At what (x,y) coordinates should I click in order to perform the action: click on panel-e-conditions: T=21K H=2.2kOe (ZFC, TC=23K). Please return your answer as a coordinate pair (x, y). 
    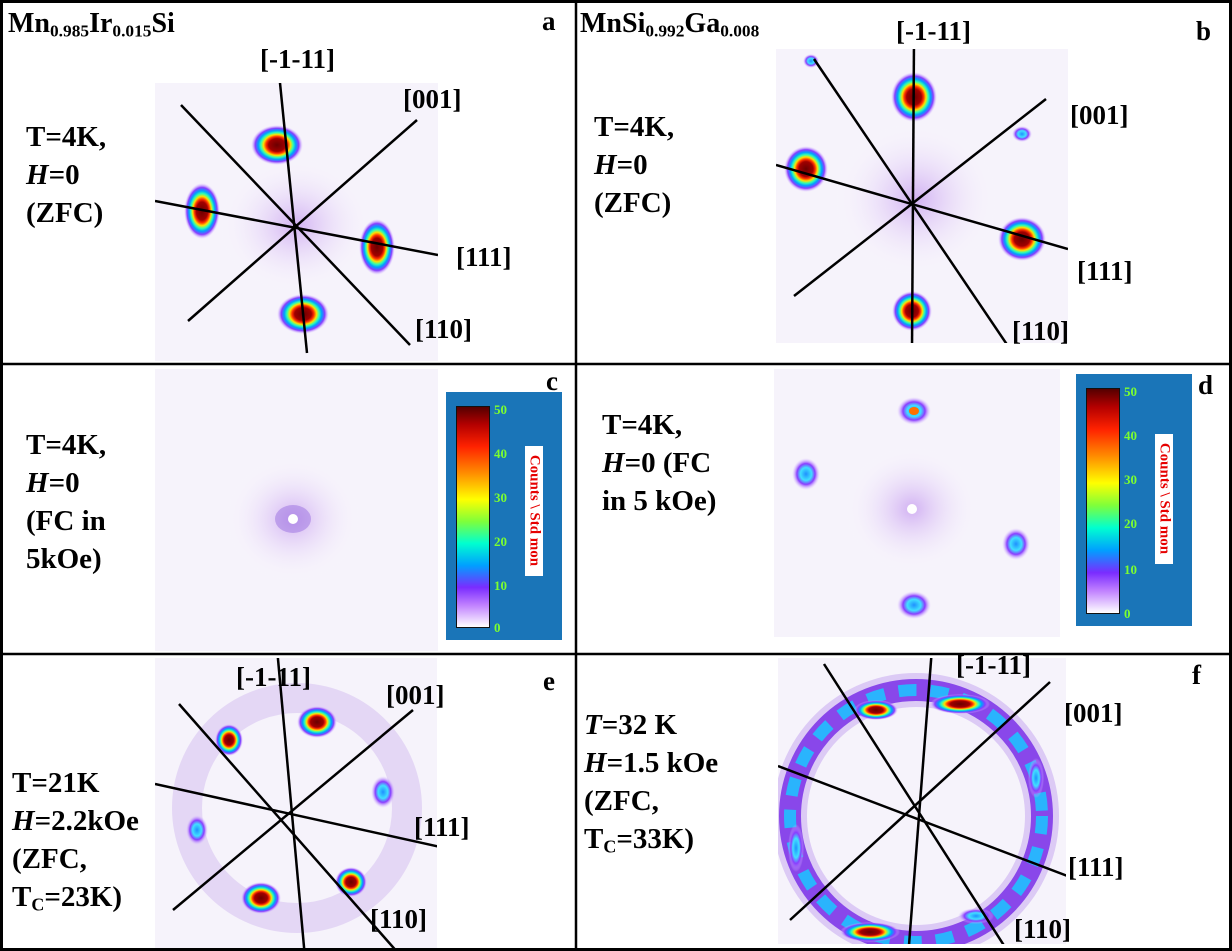
    Looking at the image, I should click on (75, 841).